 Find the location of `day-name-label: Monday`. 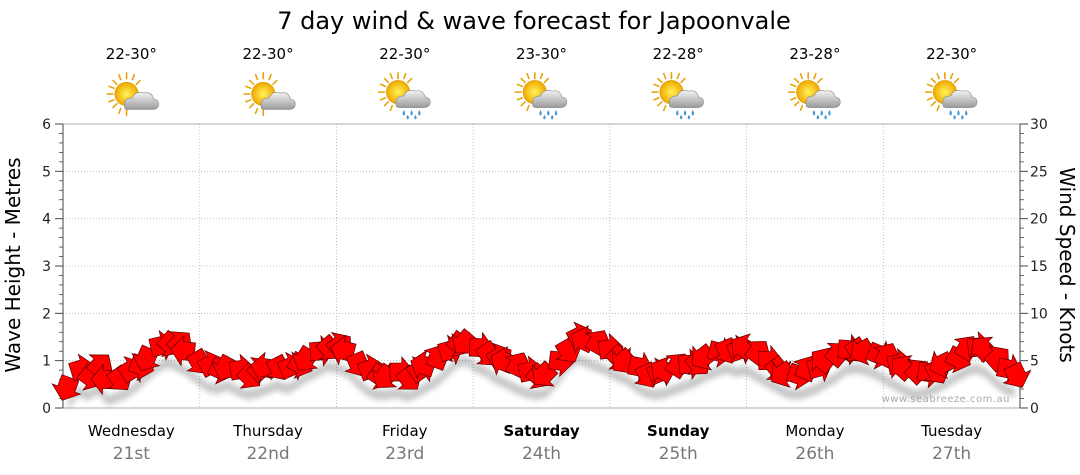

day-name-label: Monday is located at coordinates (814, 431).